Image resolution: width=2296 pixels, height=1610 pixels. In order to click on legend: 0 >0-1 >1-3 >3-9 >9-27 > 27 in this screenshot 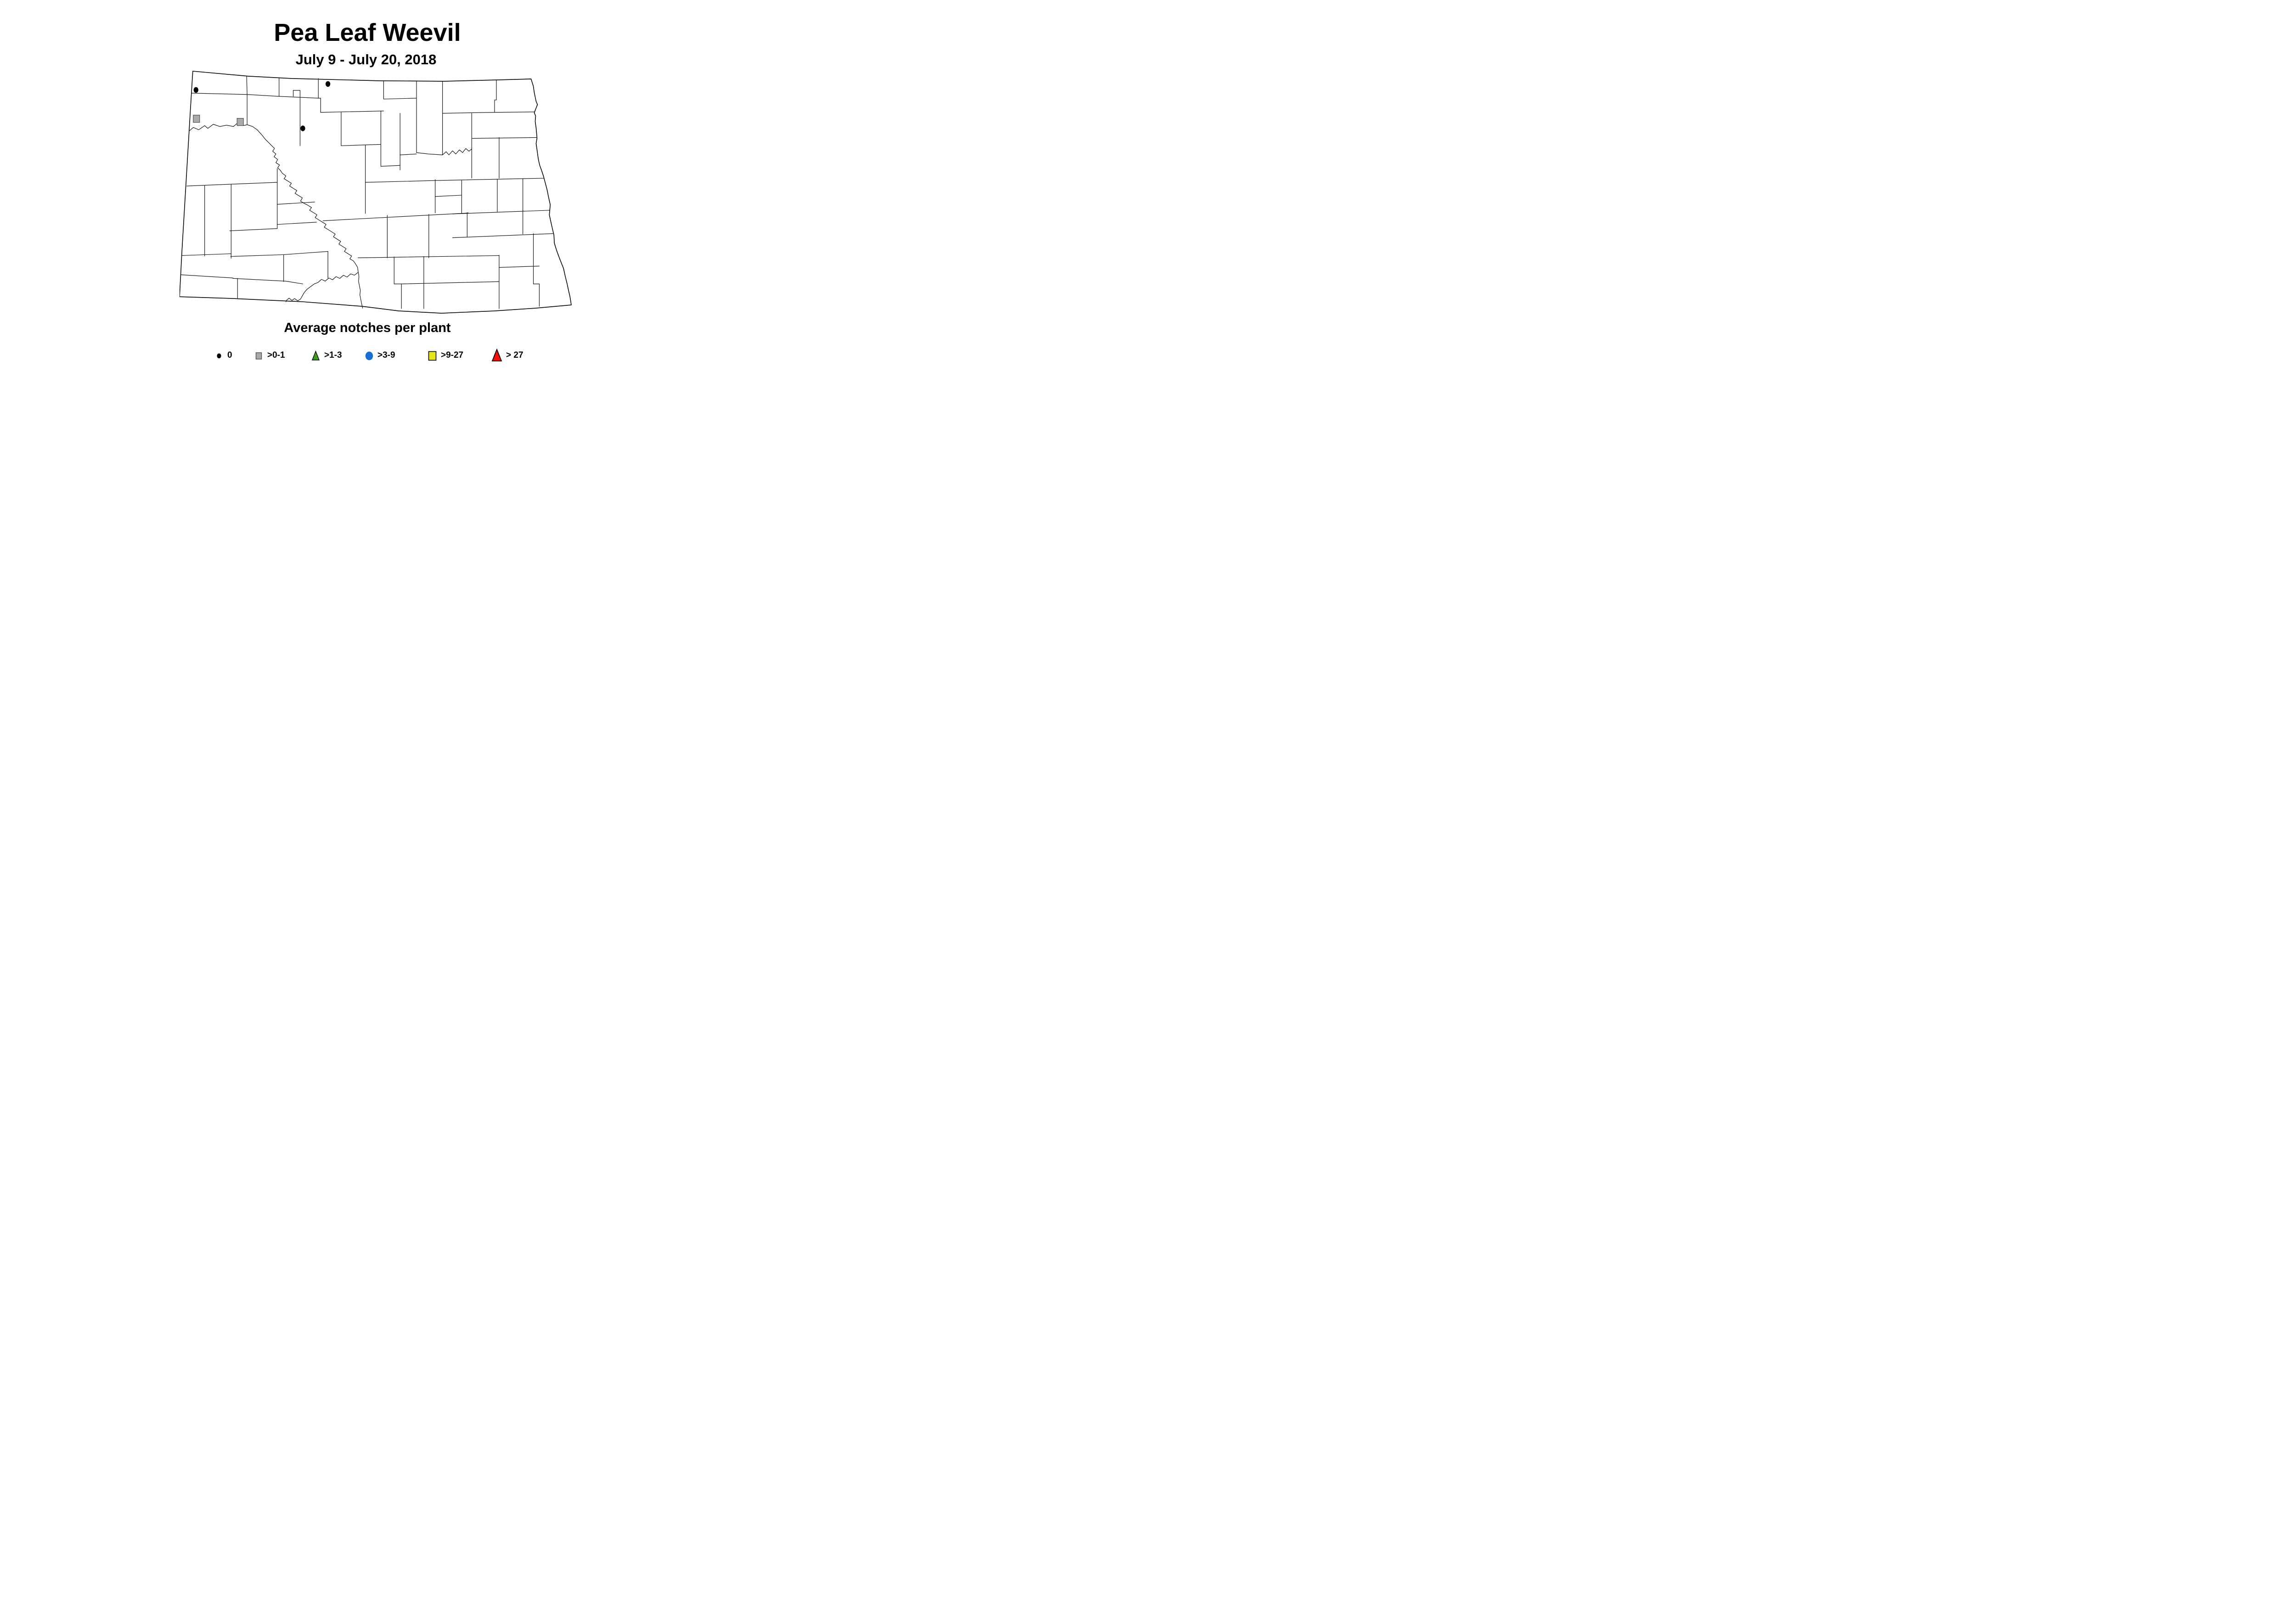, I will do `click(382, 355)`.